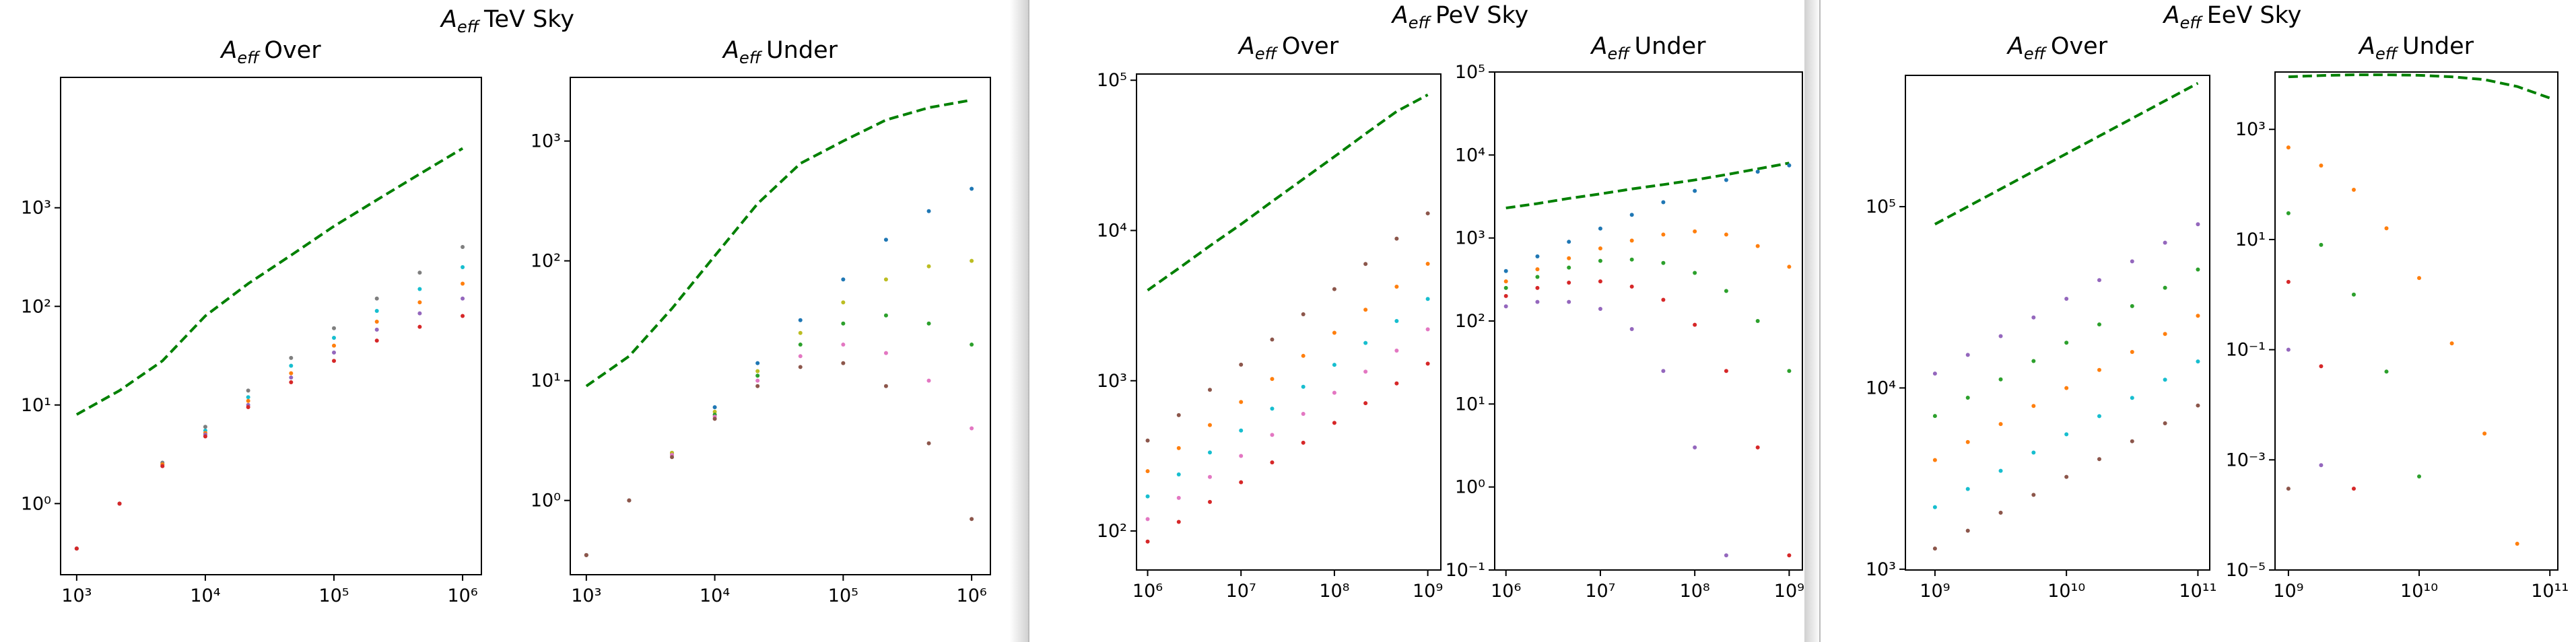 Image resolution: width=2576 pixels, height=642 pixels. I want to click on figure-title: Aeff PeV Sky, so click(1459, 17).